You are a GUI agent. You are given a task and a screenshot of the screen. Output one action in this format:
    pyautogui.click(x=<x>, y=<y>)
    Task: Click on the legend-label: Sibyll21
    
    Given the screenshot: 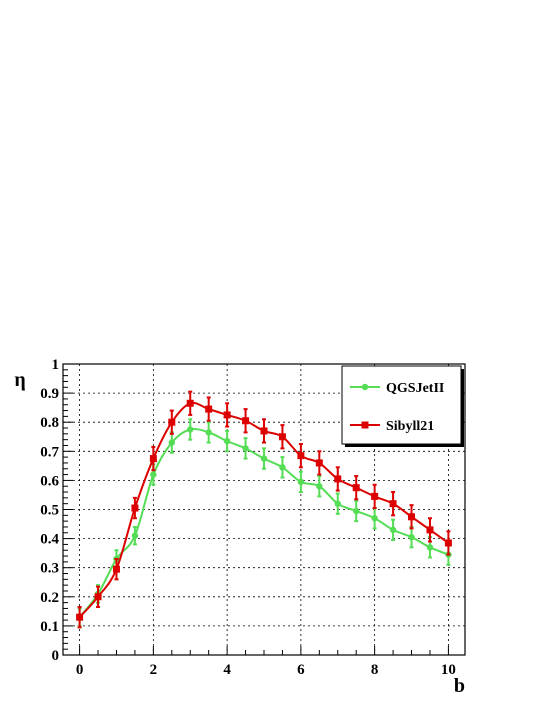 What is the action you would take?
    pyautogui.click(x=410, y=426)
    